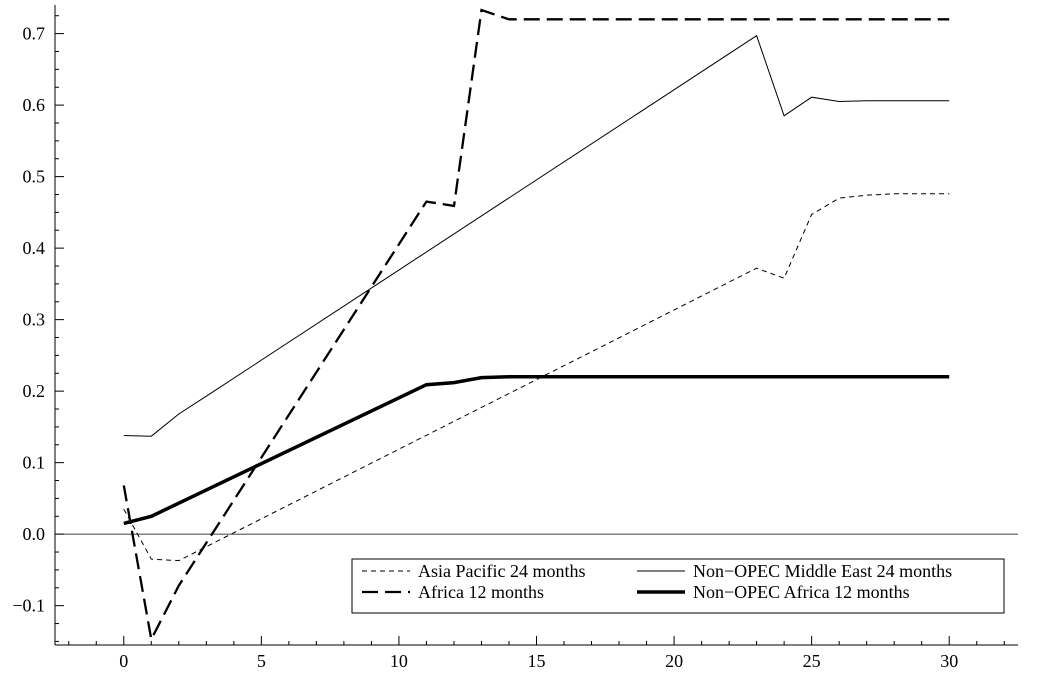  I want to click on x-tick-label: 0, so click(123, 661).